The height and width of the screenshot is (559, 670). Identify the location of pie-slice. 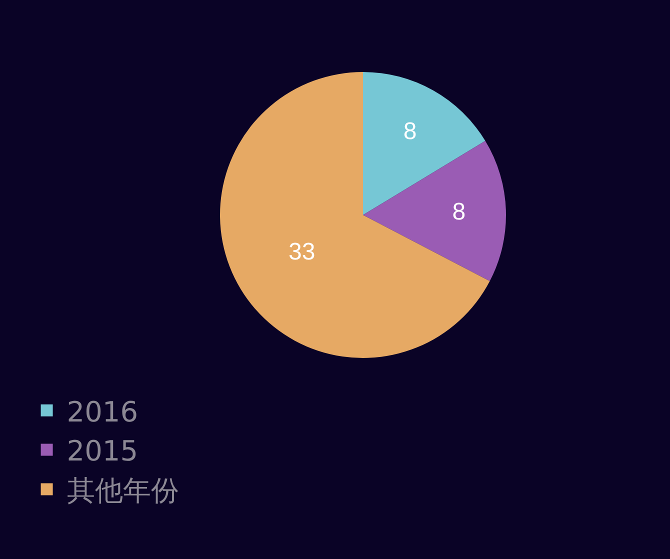
(434, 211).